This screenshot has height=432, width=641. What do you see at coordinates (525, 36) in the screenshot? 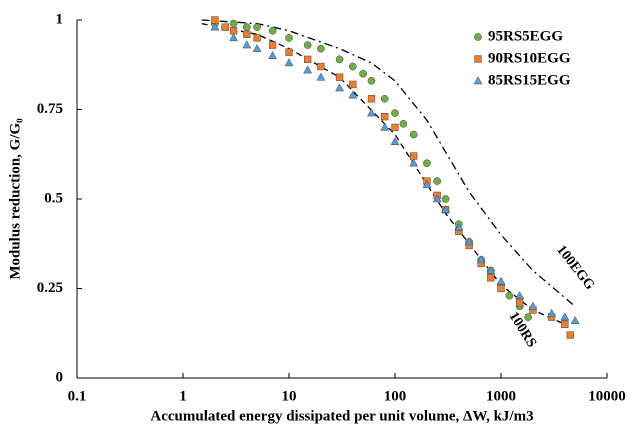
I see `legend-label: 95RS5EGG` at bounding box center [525, 36].